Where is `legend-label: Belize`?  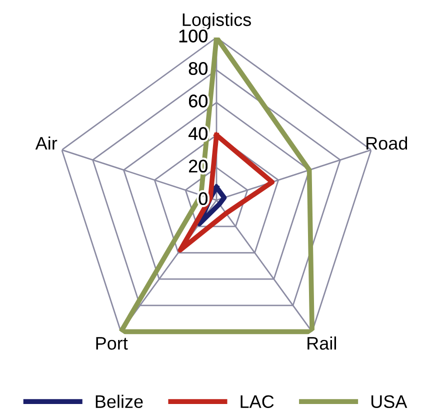
legend-label: Belize is located at coordinates (119, 401).